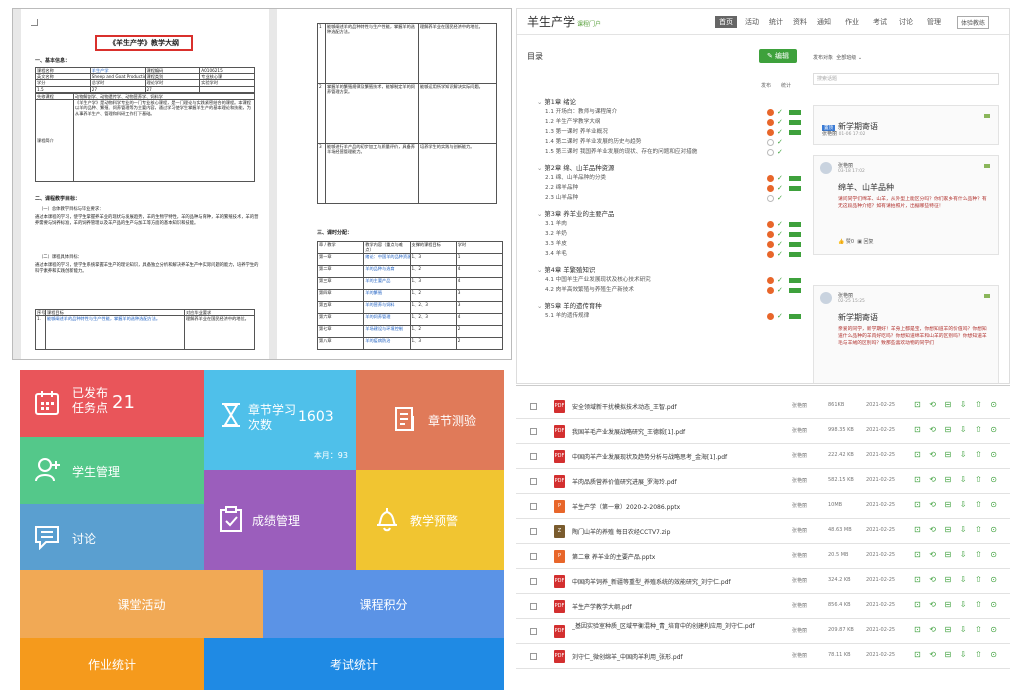 The image size is (1017, 697). Describe the element at coordinates (663, 626) in the screenshot. I see `file-name: _基因实验室种质_区域平衡混种_青_培育中的创建利应用_刘守仁.pdf` at that location.